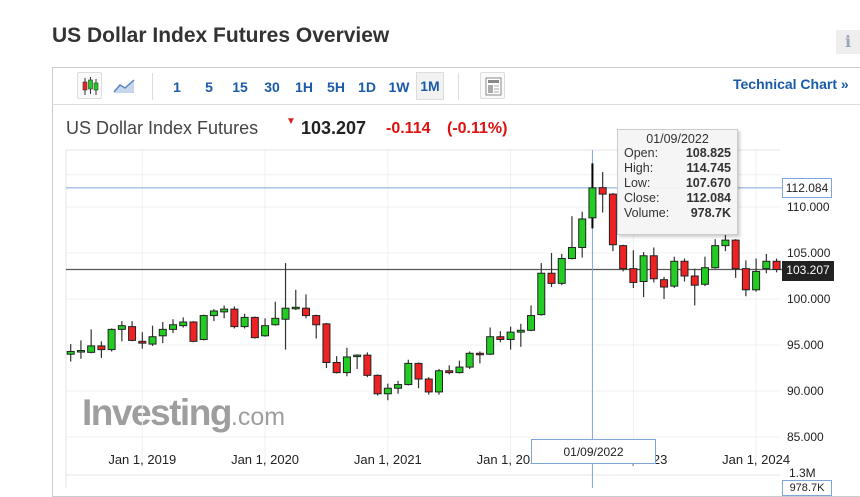  Describe the element at coordinates (184, 412) in the screenshot. I see `investing-logo: Investing.com` at that location.